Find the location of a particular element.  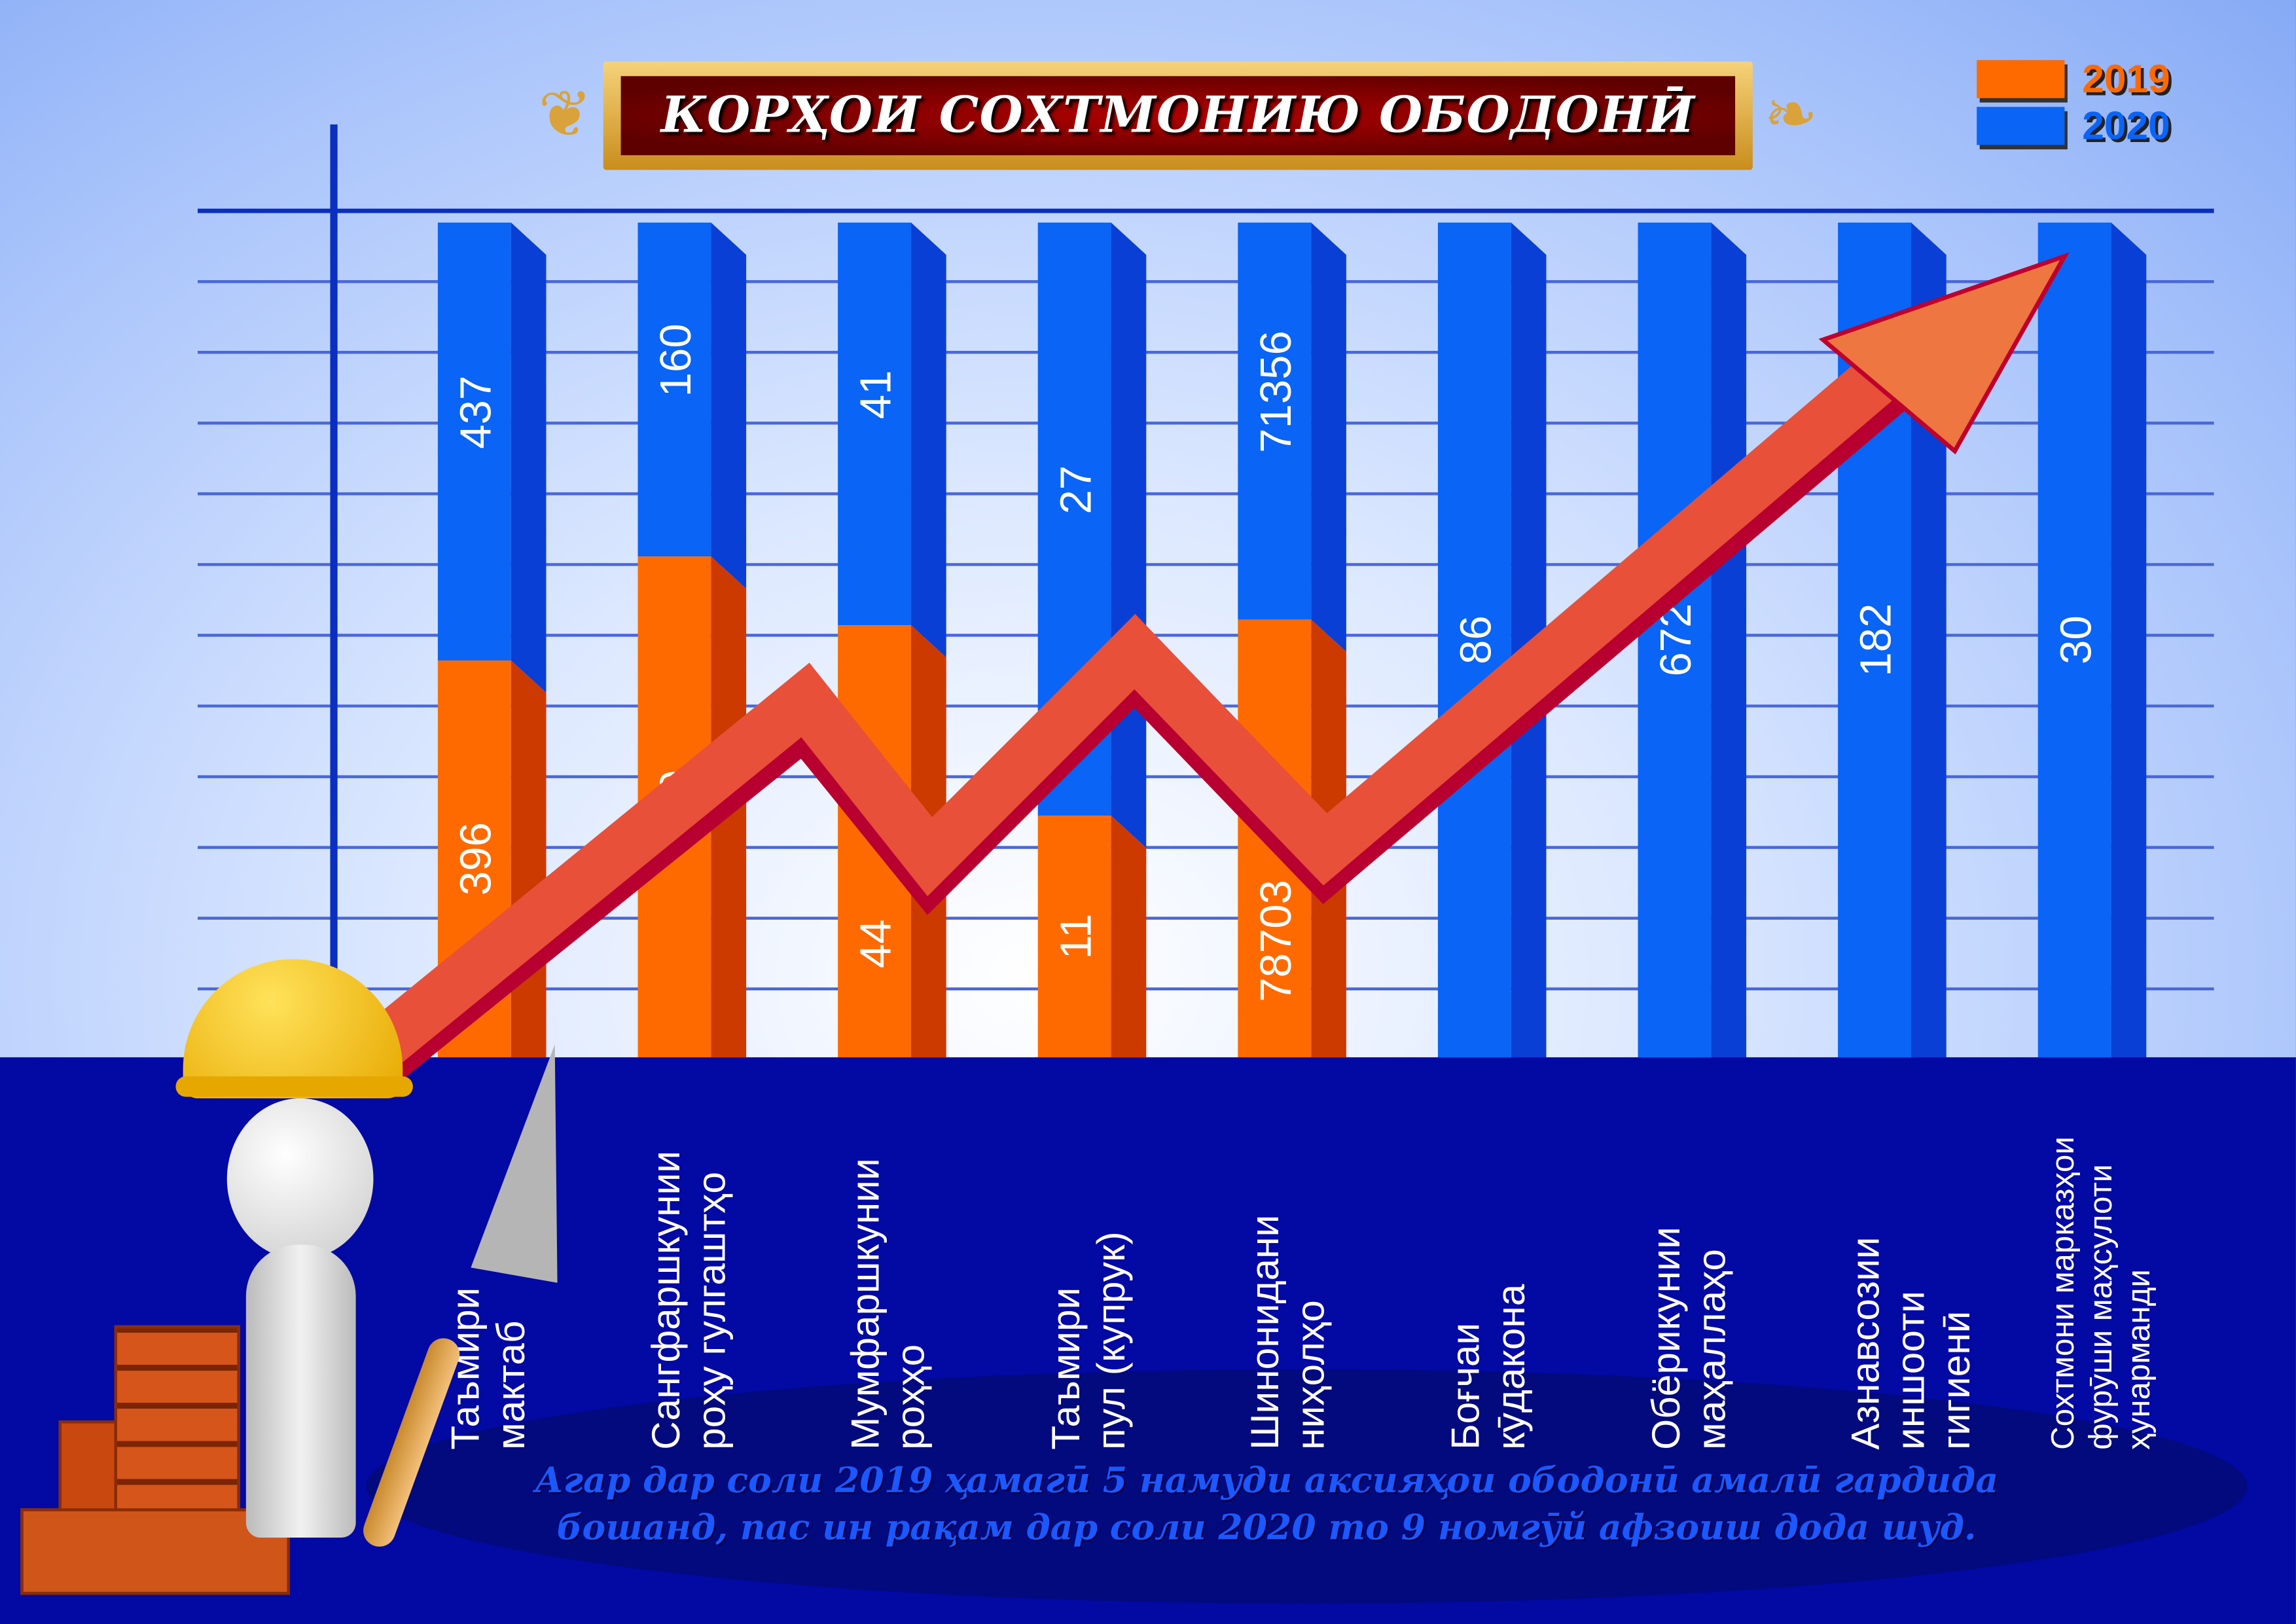

bar-2019 is located at coordinates (1074, 937).